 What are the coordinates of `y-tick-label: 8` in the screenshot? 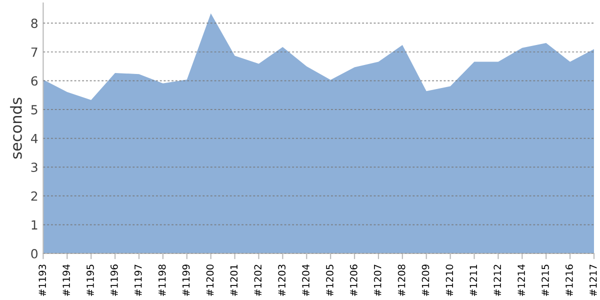 It's located at (34, 23).